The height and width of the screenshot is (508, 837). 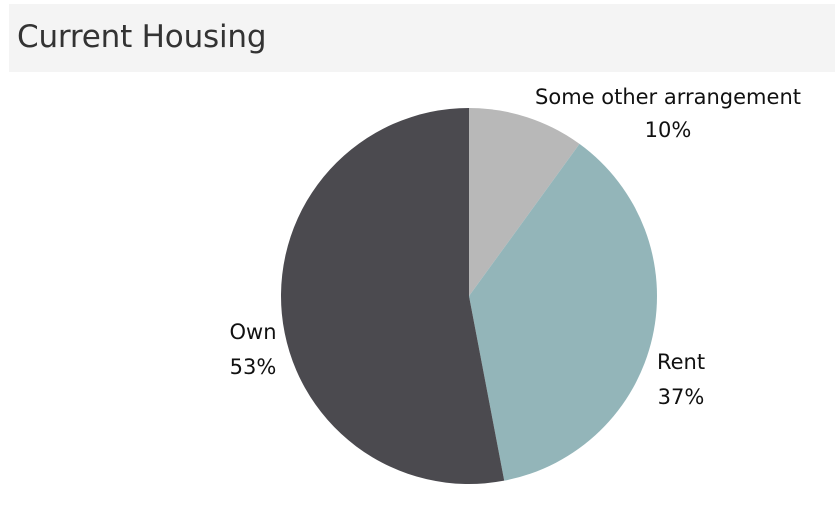 What do you see at coordinates (253, 367) in the screenshot?
I see `slice-label-value: 53%` at bounding box center [253, 367].